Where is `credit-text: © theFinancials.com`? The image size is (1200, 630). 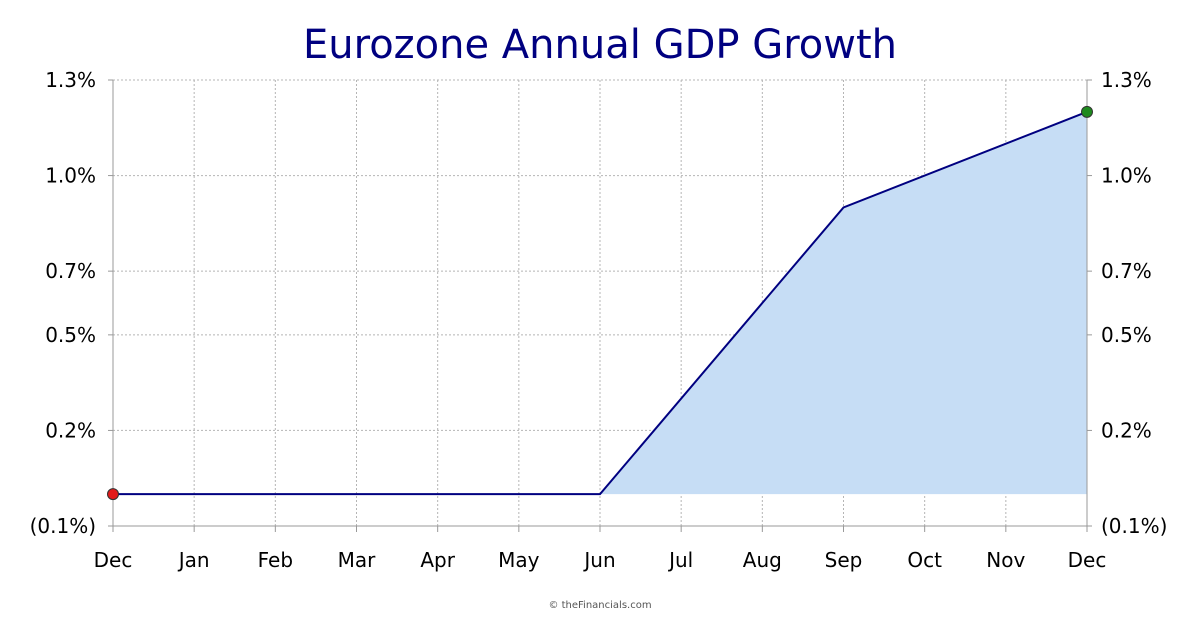 credit-text: © theFinancials.com is located at coordinates (599, 605).